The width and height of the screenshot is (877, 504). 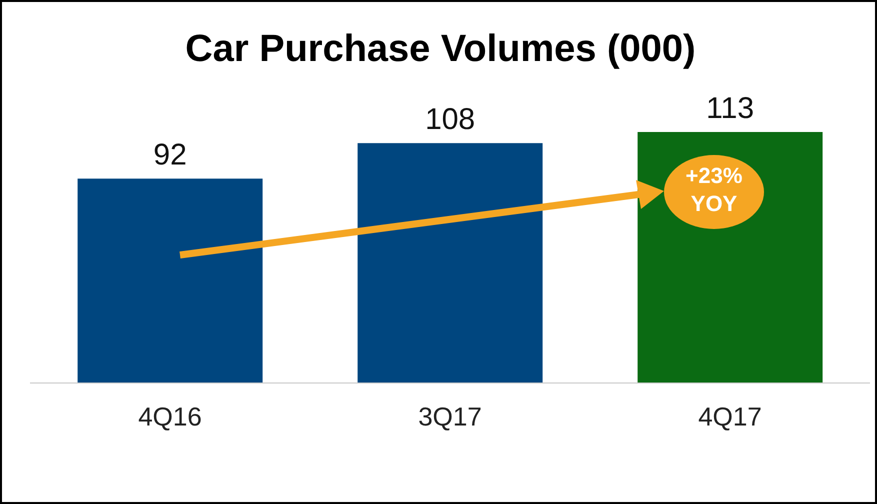 I want to click on chart-title: Car Purchase Volumes (000), so click(x=440, y=49).